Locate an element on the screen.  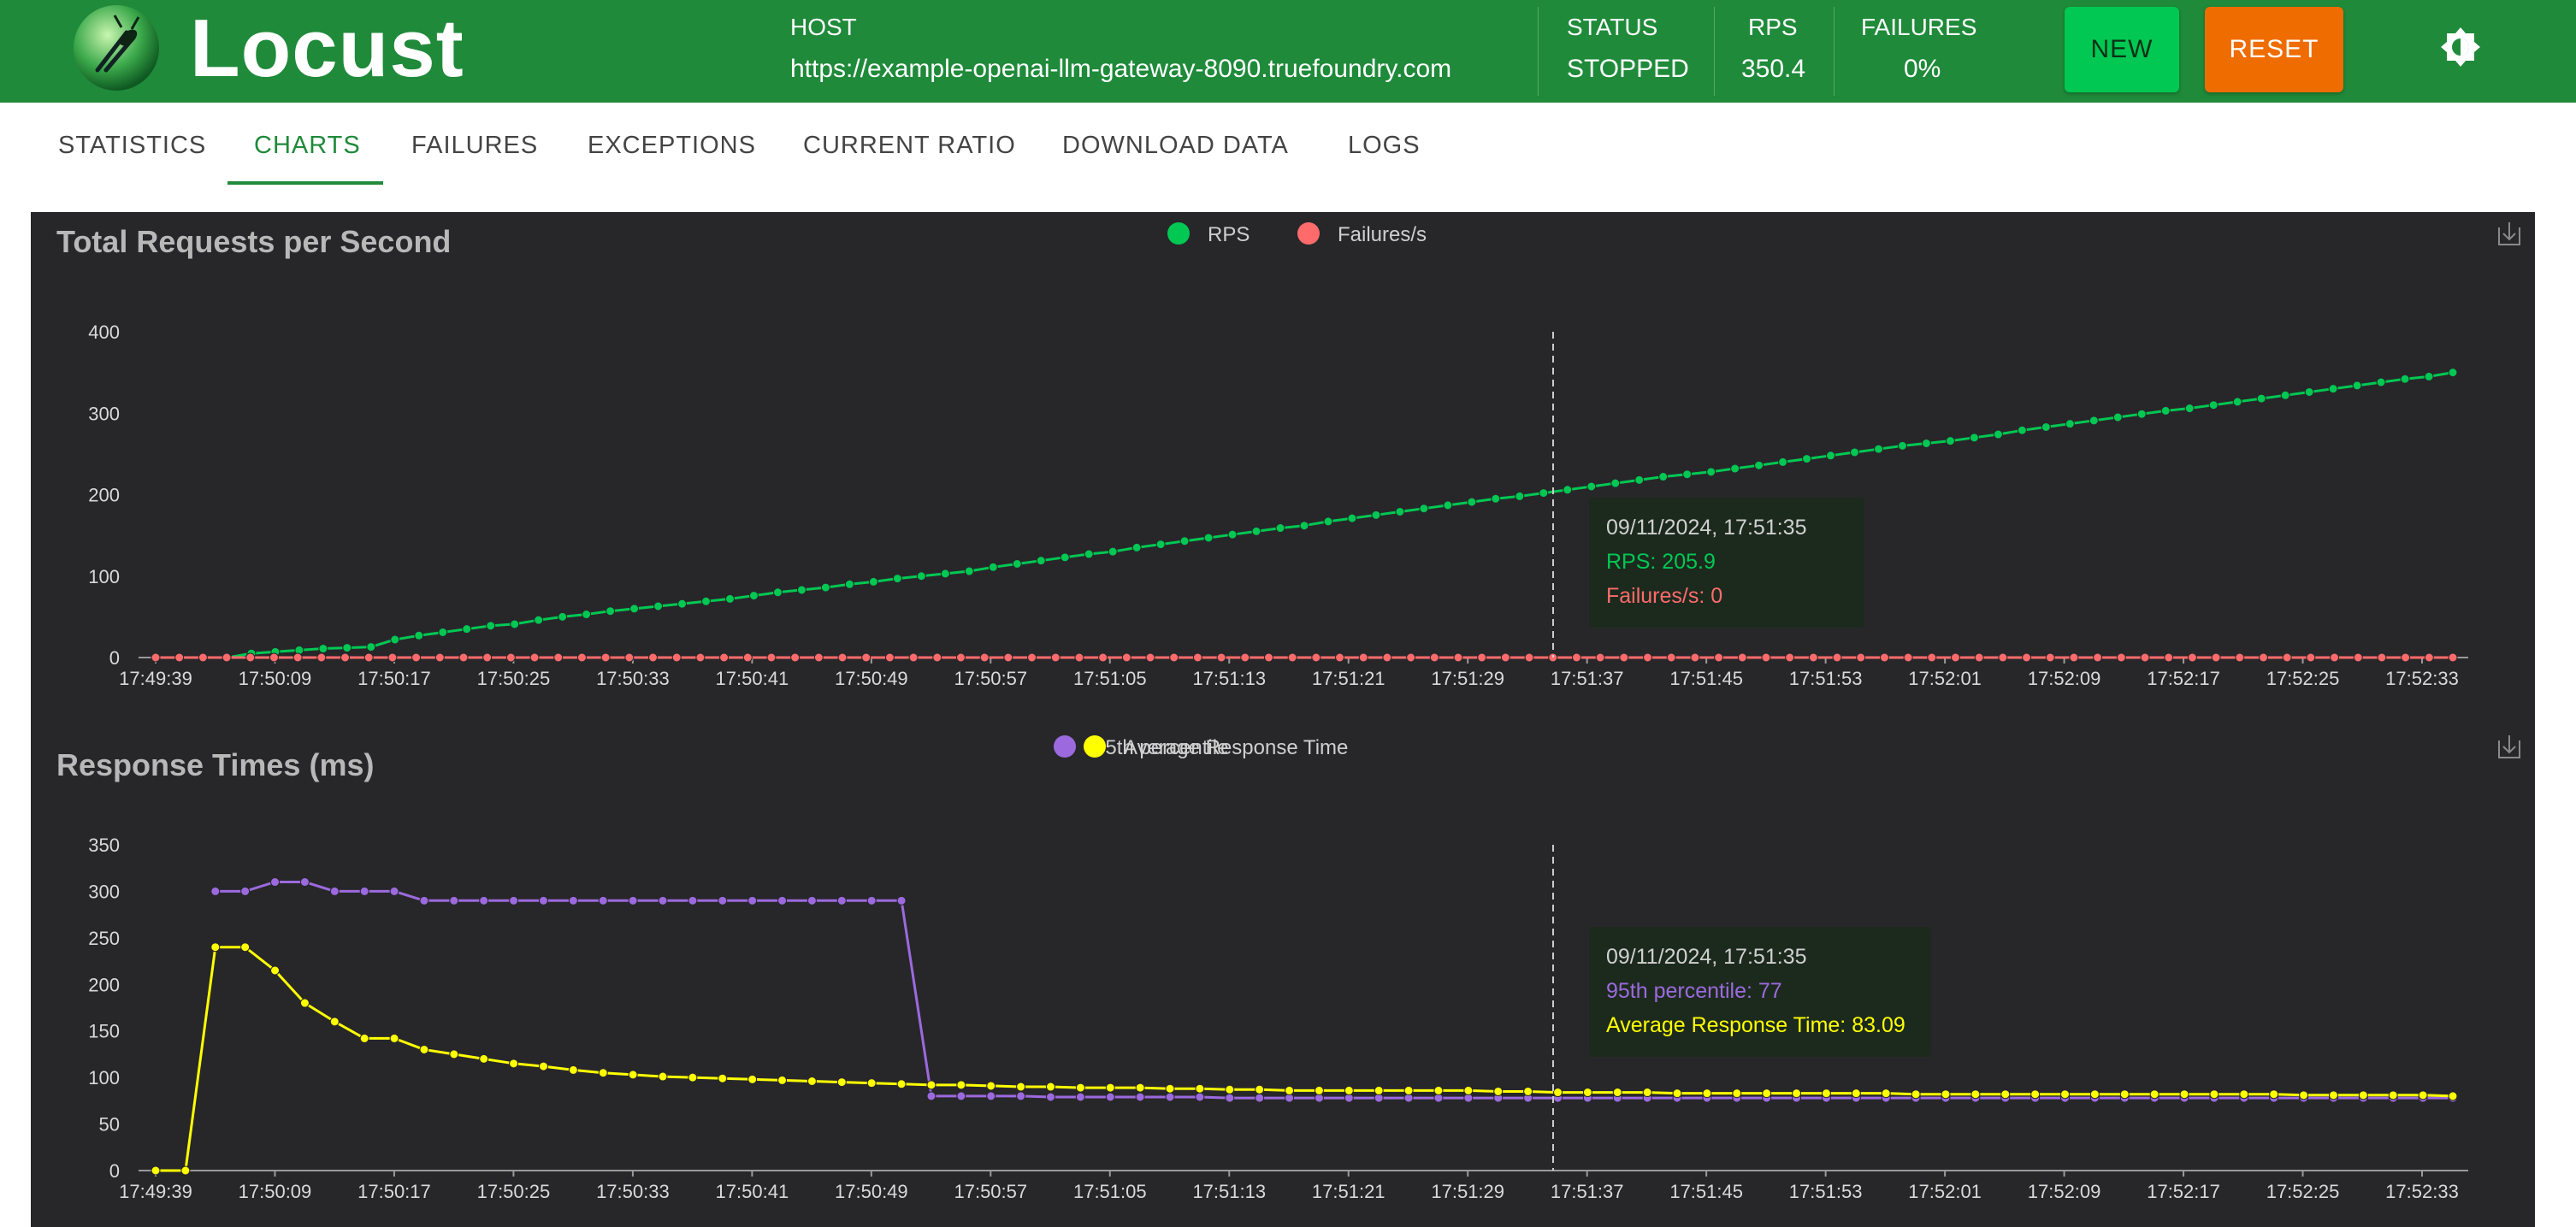
tab-exceptions: EXCEPTIONS is located at coordinates (672, 145).